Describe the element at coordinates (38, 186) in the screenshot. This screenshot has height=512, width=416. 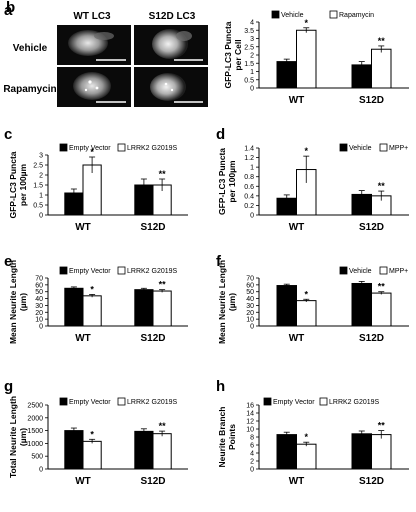
I see `y-tick-label-c: 1.5` at that location.